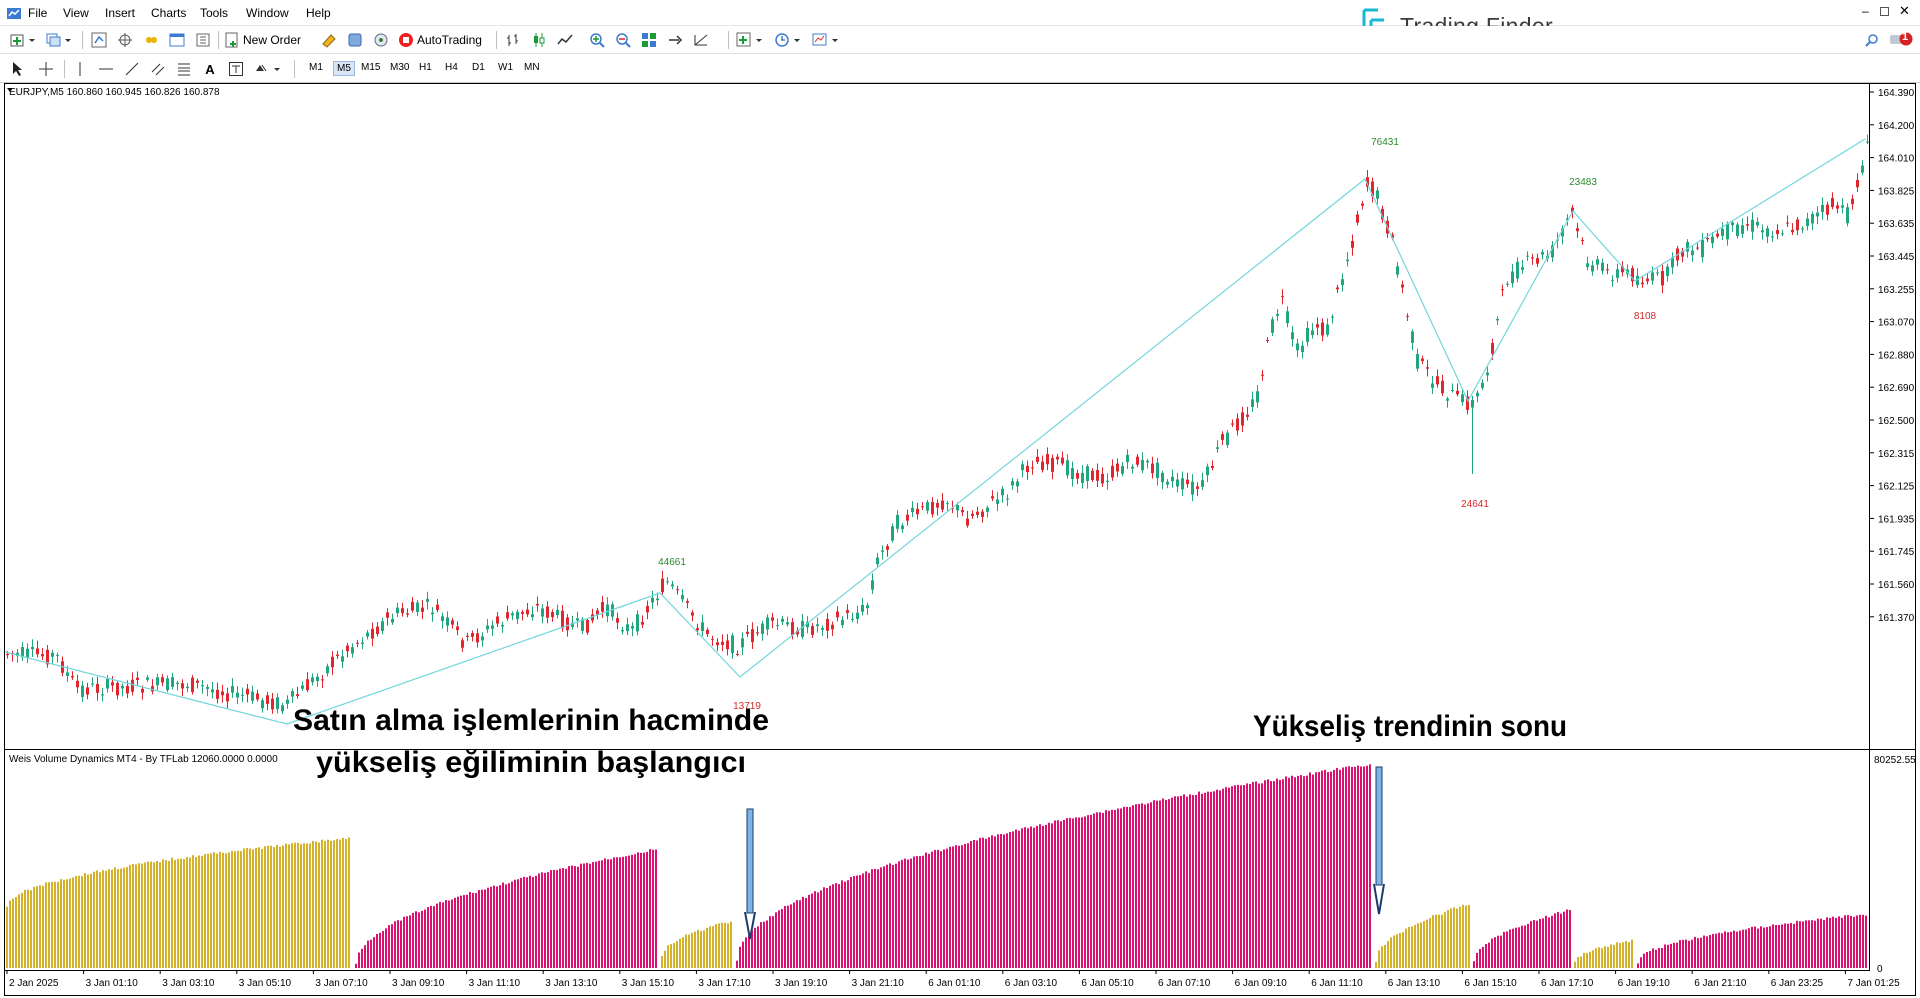 Image resolution: width=1920 pixels, height=998 pixels. What do you see at coordinates (76, 13) in the screenshot?
I see `menu-view: View` at bounding box center [76, 13].